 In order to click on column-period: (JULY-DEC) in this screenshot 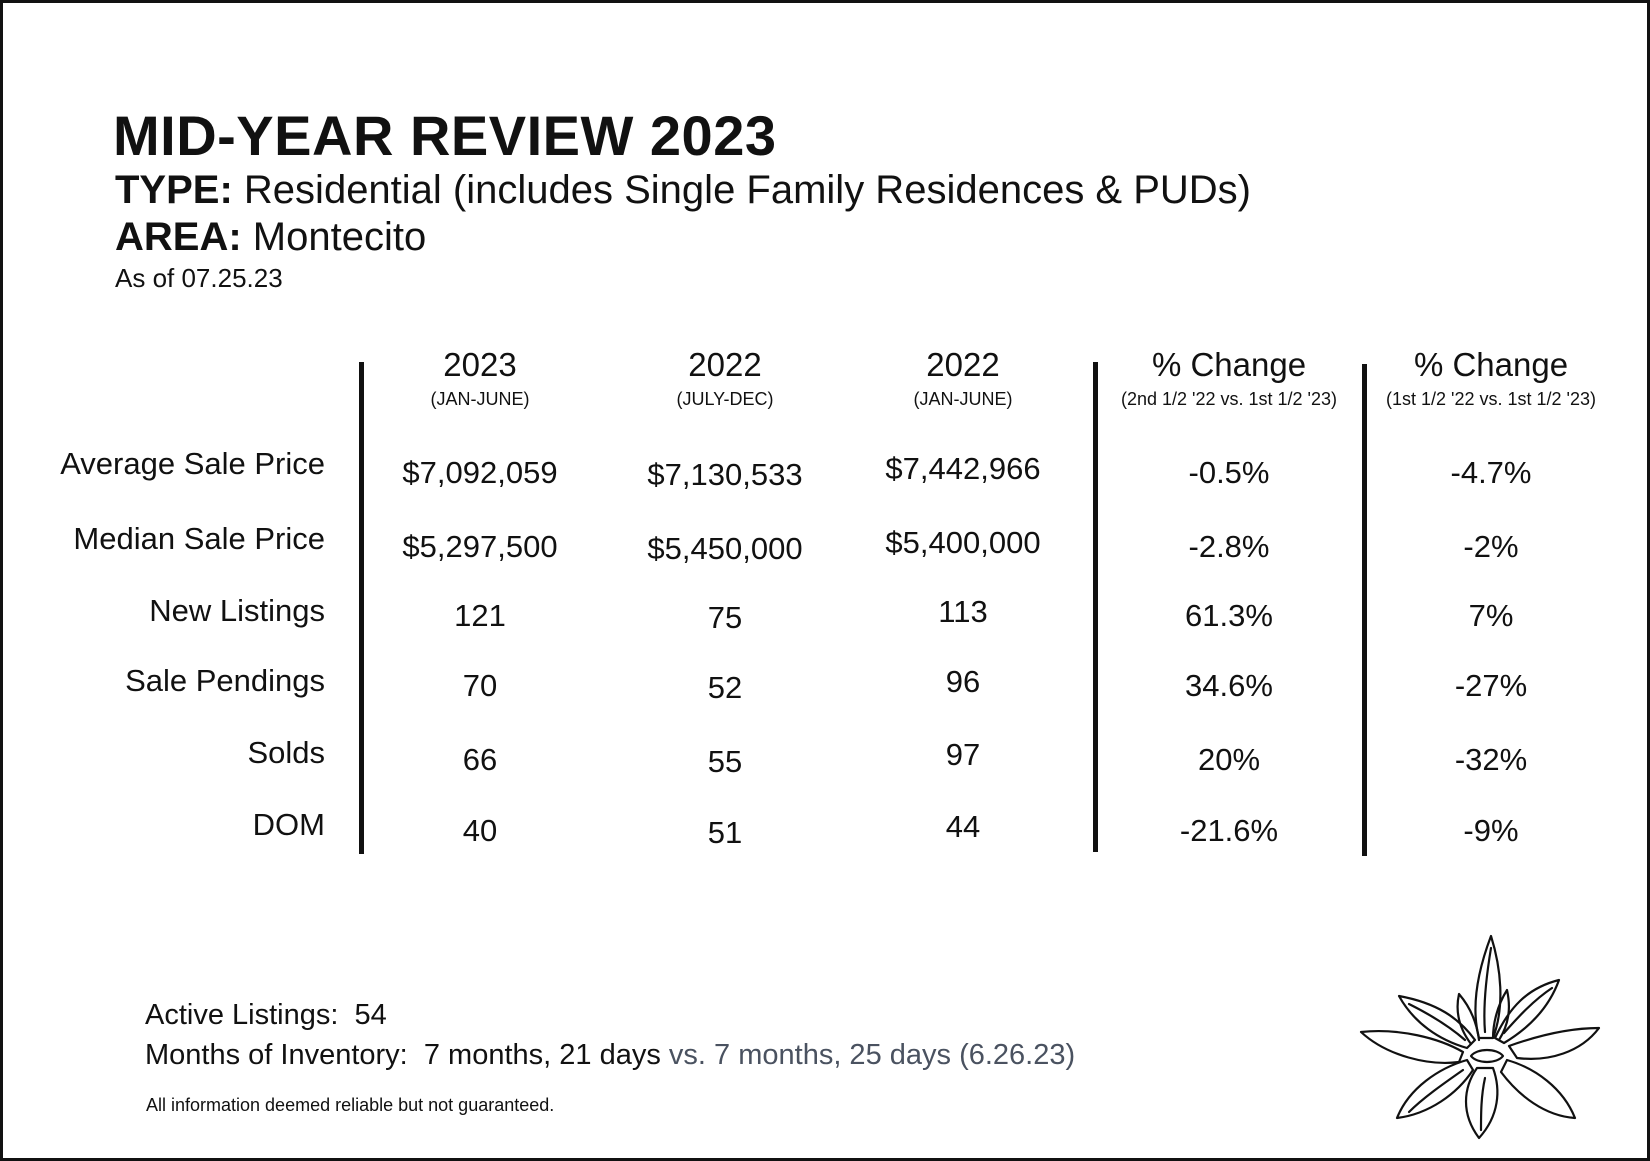, I will do `click(725, 399)`.